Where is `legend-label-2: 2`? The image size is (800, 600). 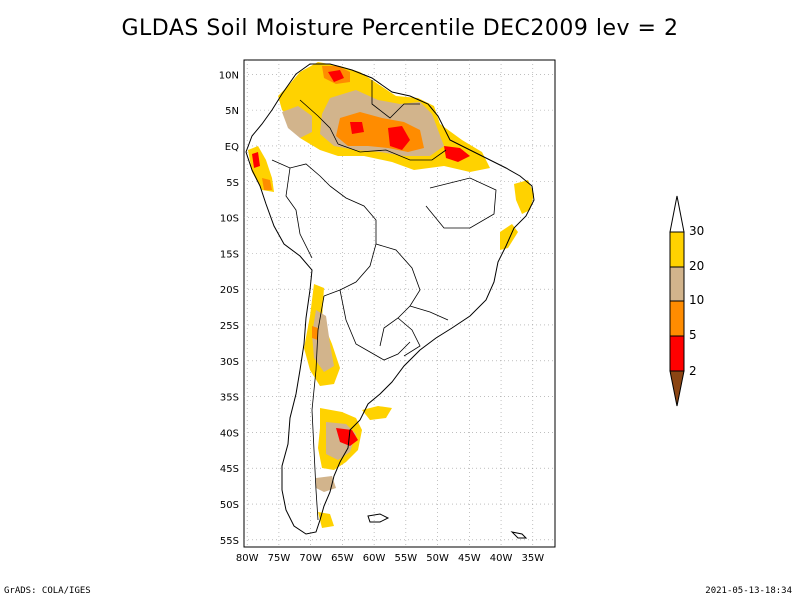 legend-label-2: 2 is located at coordinates (693, 371).